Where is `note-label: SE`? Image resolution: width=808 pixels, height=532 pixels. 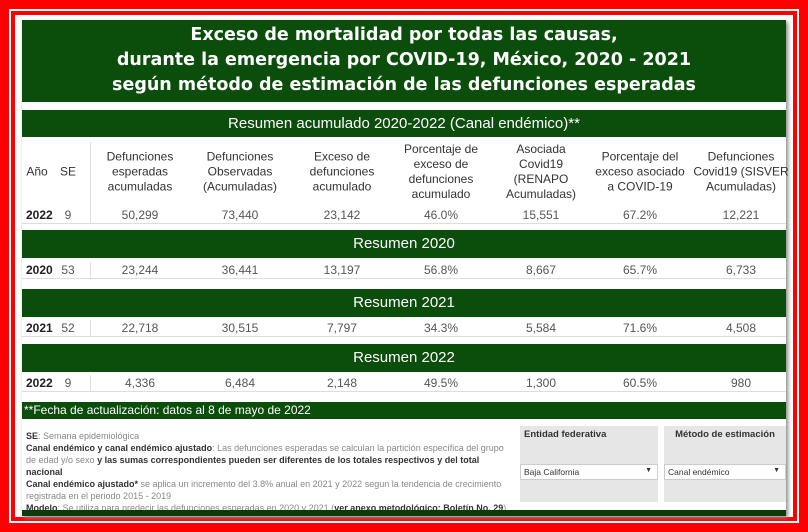 note-label: SE is located at coordinates (32, 436).